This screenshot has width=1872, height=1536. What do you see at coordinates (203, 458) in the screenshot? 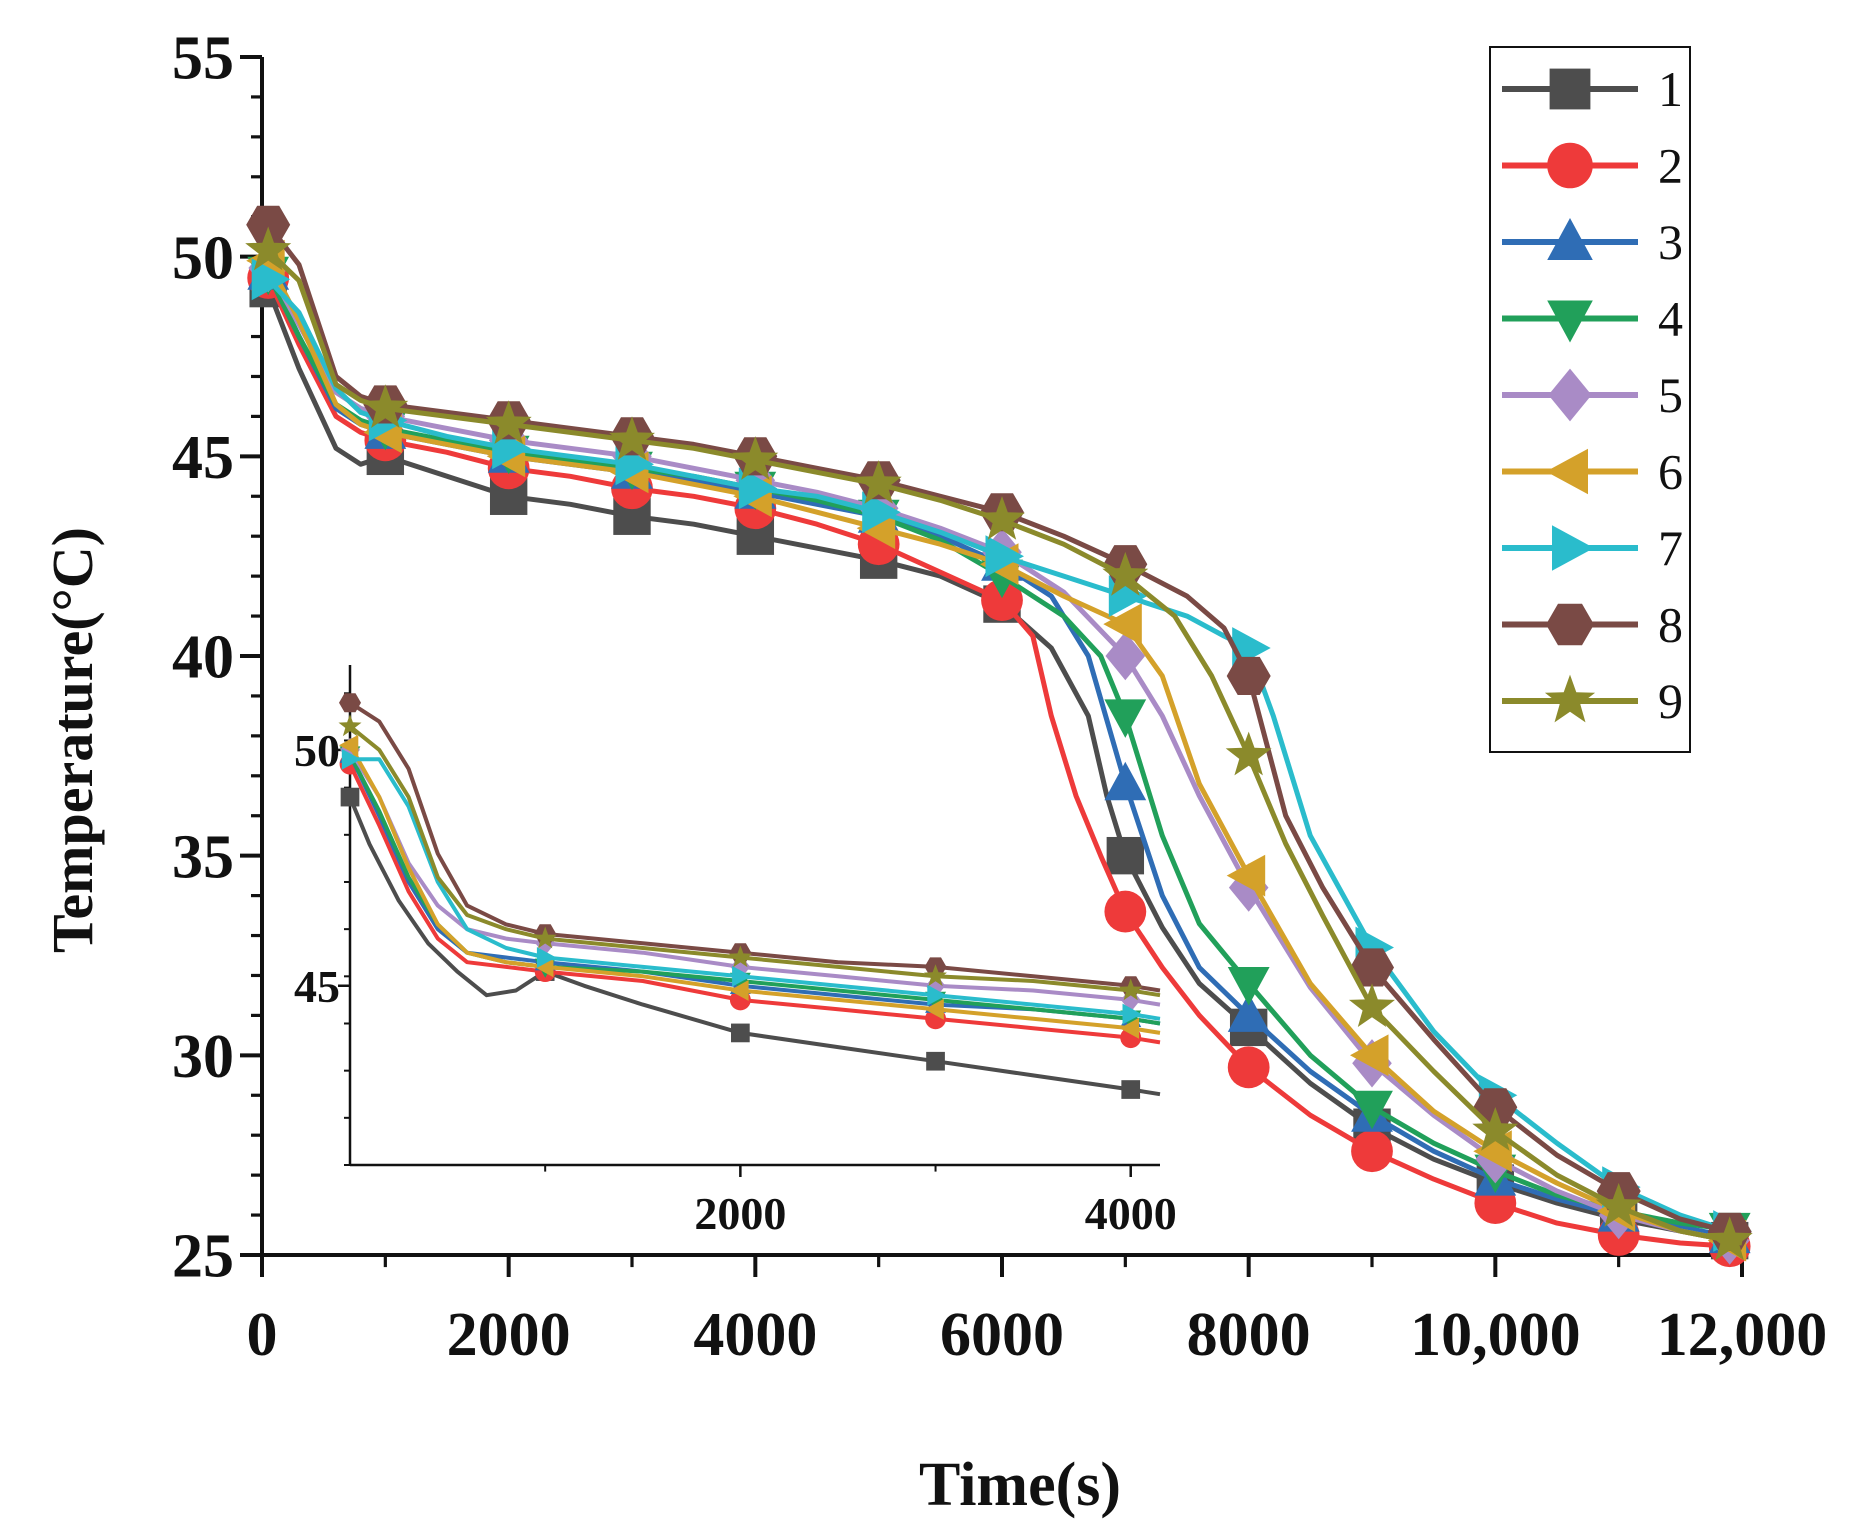
I see `main-y-tick-label: 45` at bounding box center [203, 458].